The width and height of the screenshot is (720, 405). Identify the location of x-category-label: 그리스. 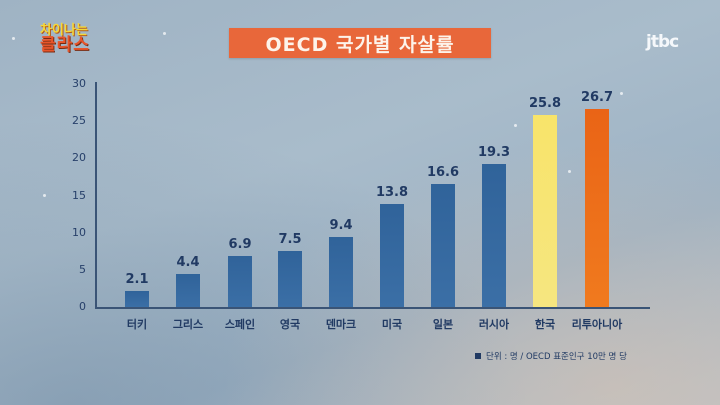
(188, 324).